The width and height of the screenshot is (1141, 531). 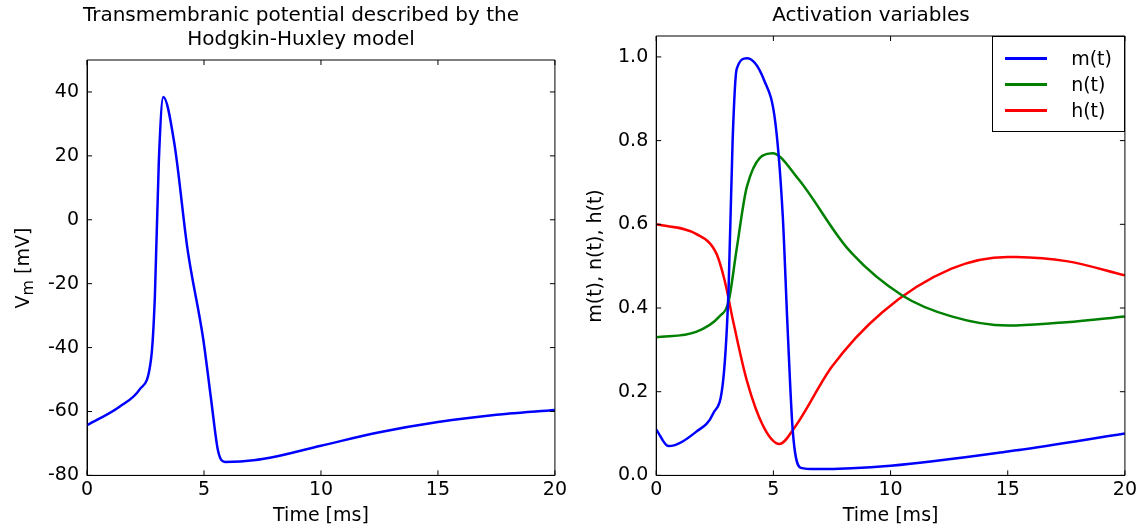 I want to click on y-tick-label: 0.2, so click(x=633, y=389).